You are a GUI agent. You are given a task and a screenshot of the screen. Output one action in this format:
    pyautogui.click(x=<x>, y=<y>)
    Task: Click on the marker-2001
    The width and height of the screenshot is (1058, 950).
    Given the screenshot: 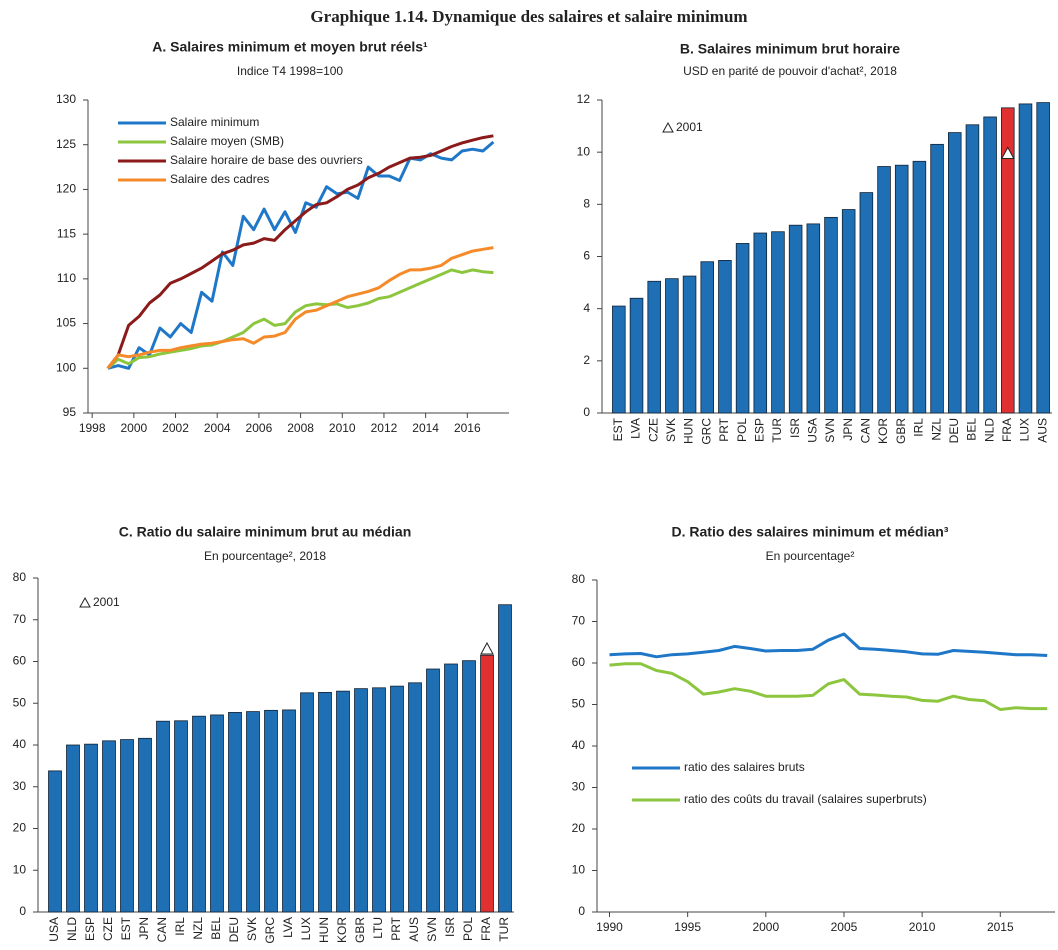 What is the action you would take?
    pyautogui.click(x=1007, y=152)
    